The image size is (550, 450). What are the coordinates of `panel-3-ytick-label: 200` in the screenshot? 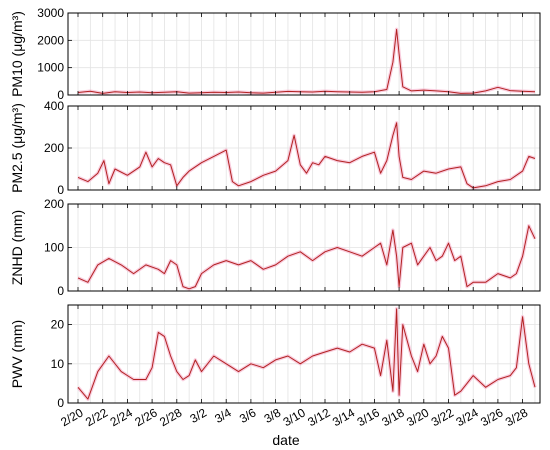 It's located at (54, 204).